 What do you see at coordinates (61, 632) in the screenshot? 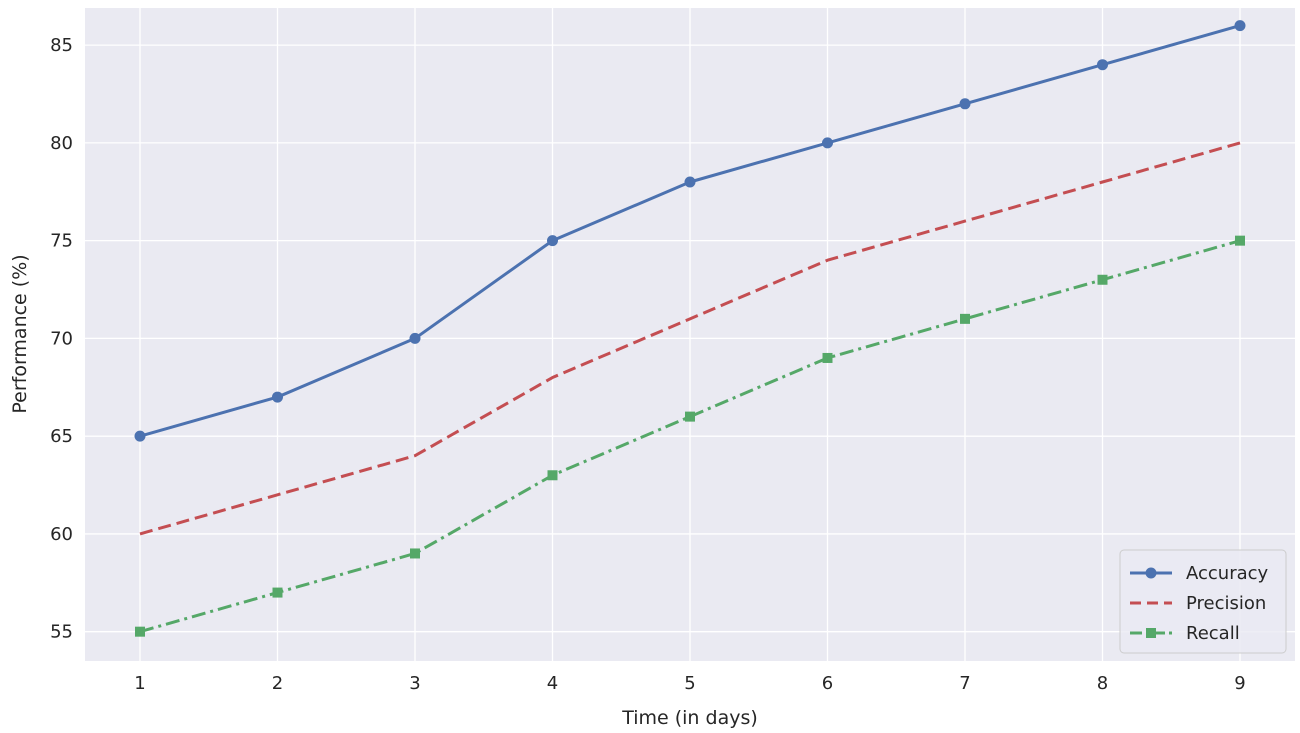
I see `y-tick-label: 55` at bounding box center [61, 632].